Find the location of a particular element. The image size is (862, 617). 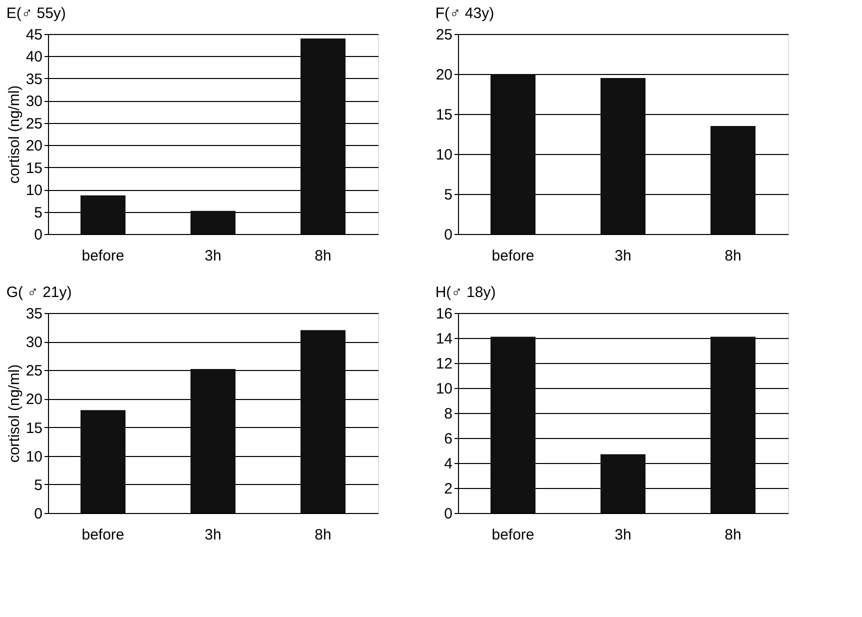

y-tick-label: 6 is located at coordinates (448, 439).